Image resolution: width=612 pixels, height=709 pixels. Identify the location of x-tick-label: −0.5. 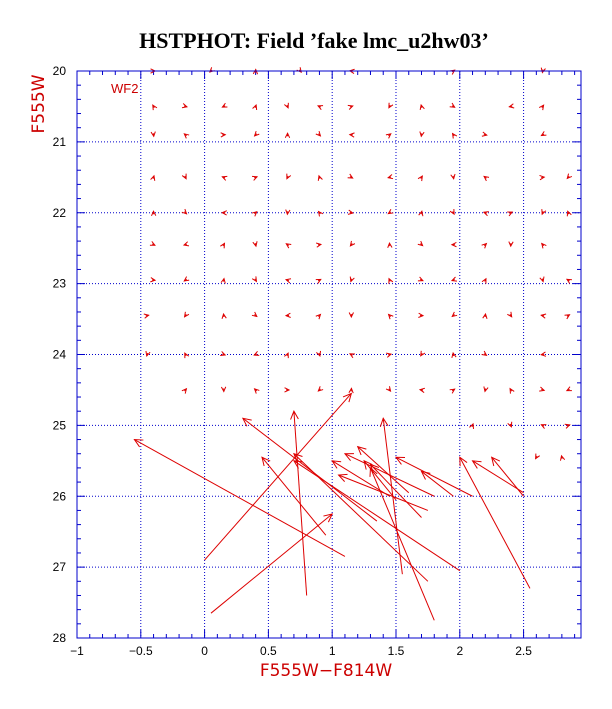
(141, 651).